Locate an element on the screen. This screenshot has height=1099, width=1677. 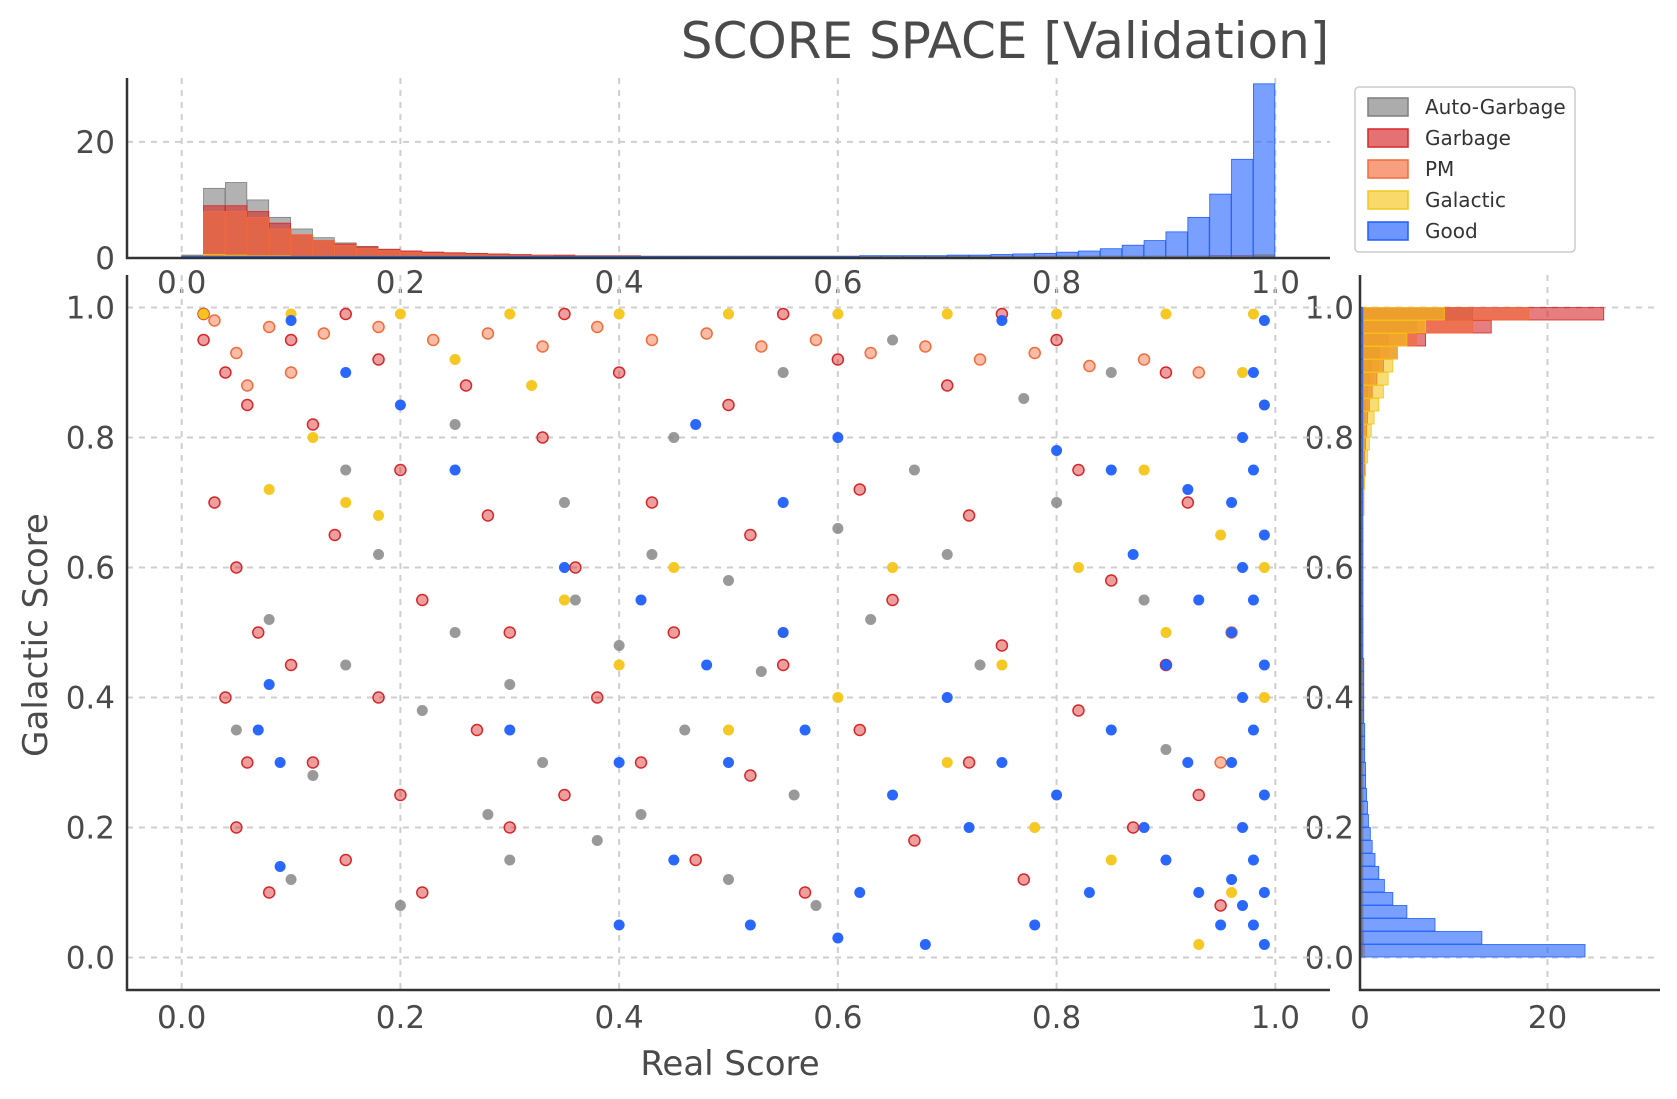
legend: Auto-Garbage Garbage PM Galactic Good is located at coordinates (1465, 169).